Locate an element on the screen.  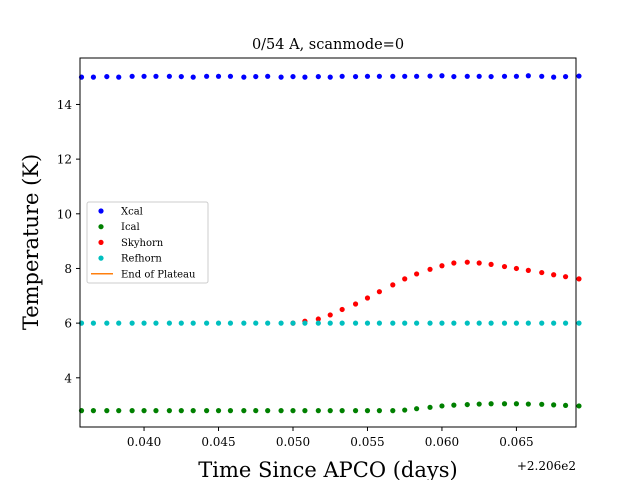
y-tick-label: 4 is located at coordinates (68, 378).